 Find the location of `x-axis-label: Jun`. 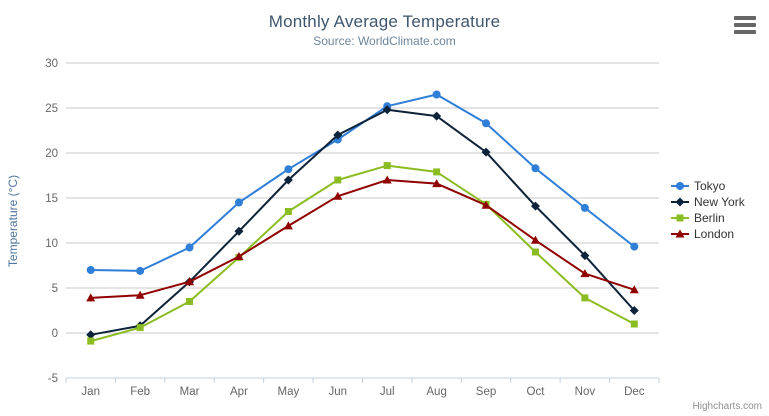

x-axis-label: Jun is located at coordinates (338, 392).